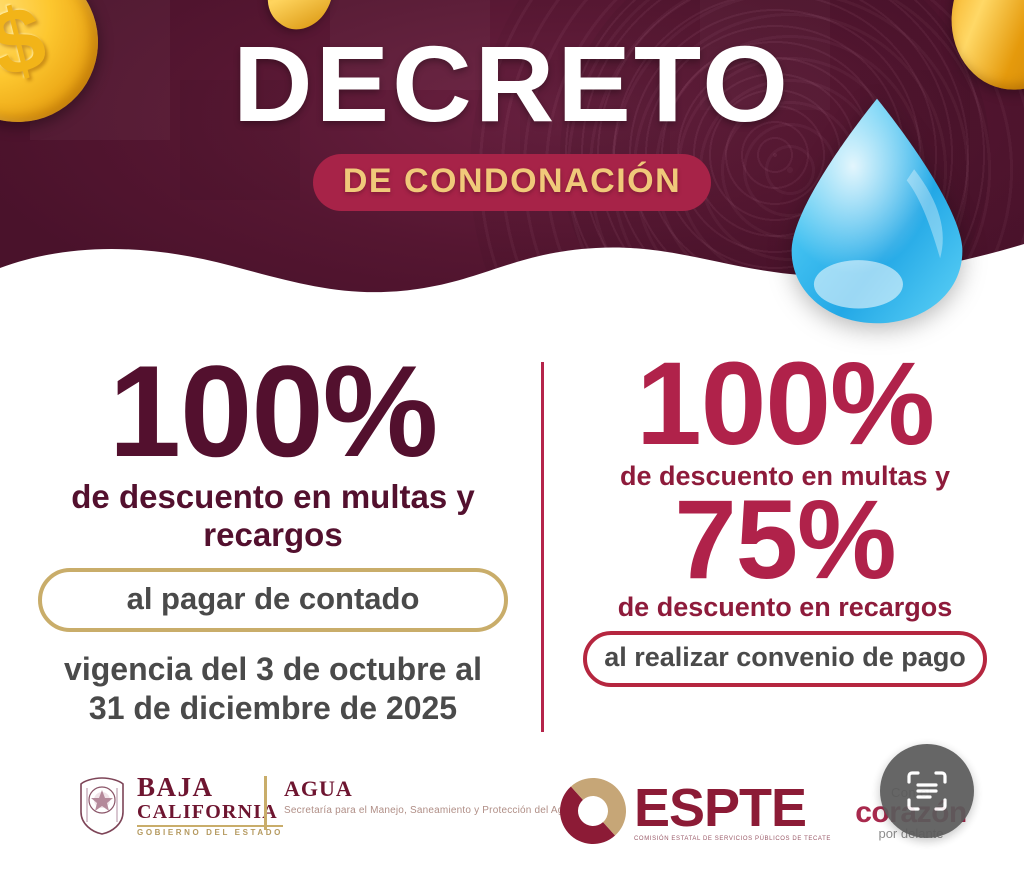 The width and height of the screenshot is (1024, 873). I want to click on footer-logo-separator, so click(265, 803).